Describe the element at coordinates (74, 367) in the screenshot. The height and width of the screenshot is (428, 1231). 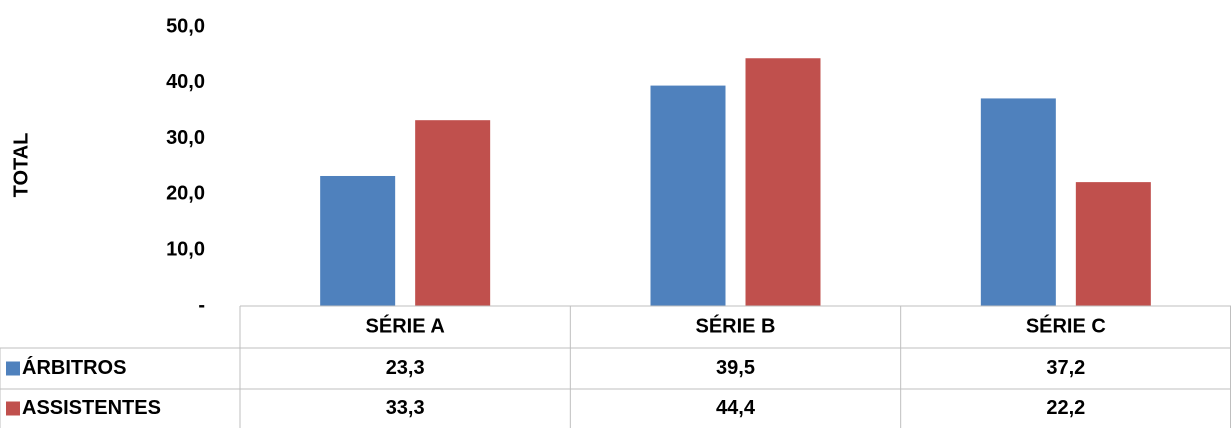
I see `legend-label: ÁRBITROS` at that location.